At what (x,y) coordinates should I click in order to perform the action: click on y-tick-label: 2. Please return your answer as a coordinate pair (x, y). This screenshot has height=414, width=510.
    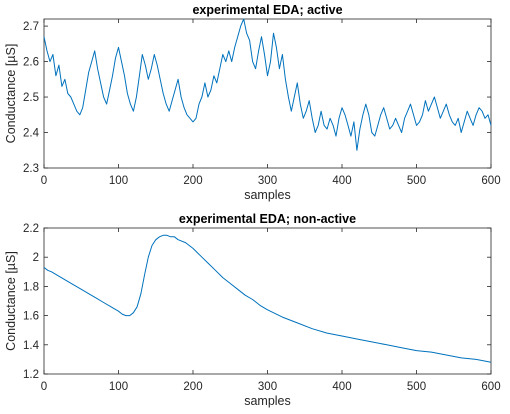
    Looking at the image, I should click on (36, 258).